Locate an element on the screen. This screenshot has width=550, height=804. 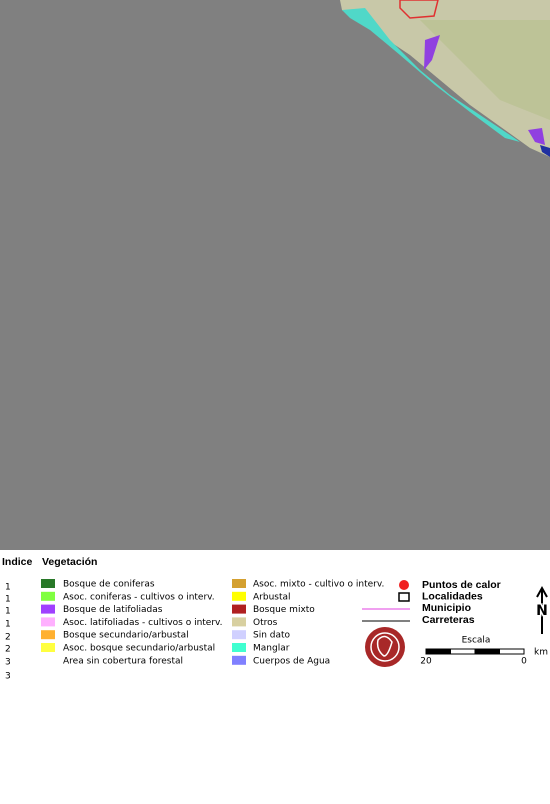
locality-symbol is located at coordinates (404, 597).